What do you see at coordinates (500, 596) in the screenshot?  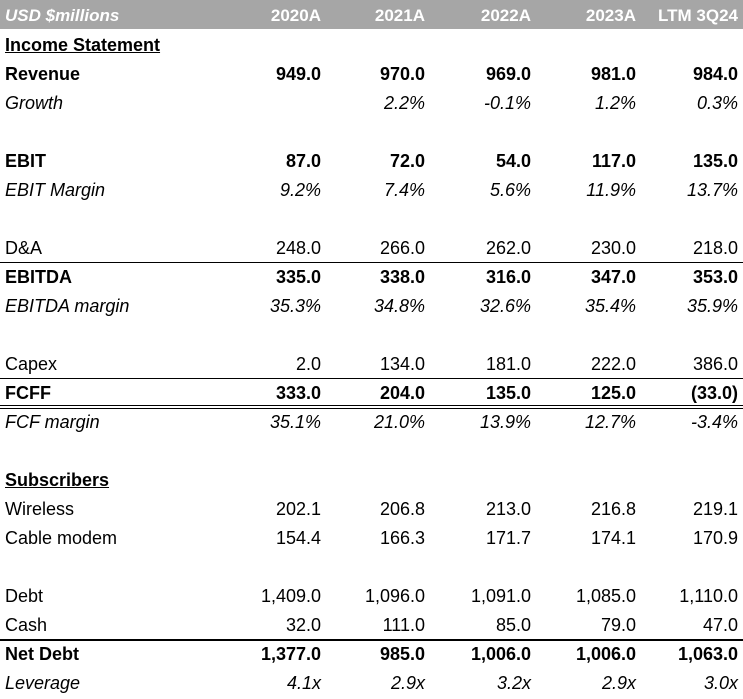 I see `cell-2022a: 1,091.0` at bounding box center [500, 596].